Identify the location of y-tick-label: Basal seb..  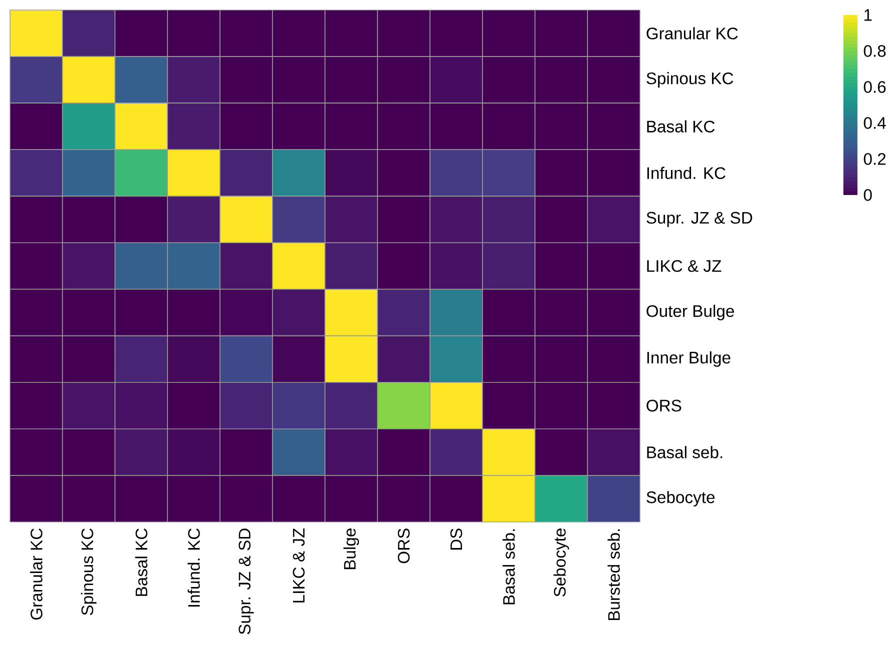
(684, 452).